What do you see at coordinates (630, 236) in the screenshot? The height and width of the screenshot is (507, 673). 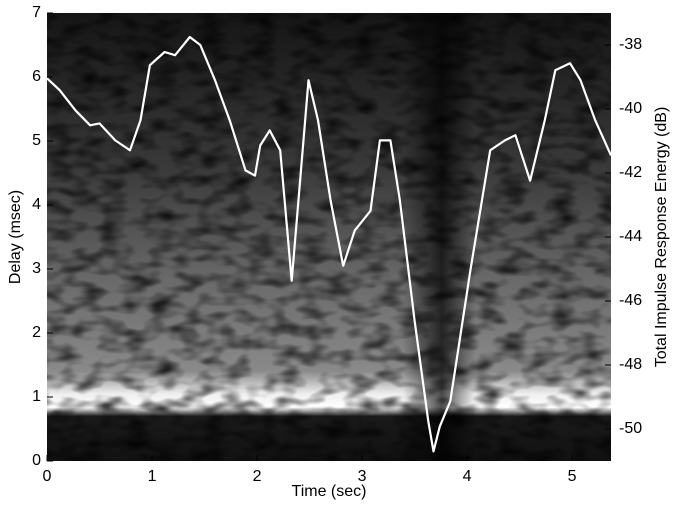 I see `y2-tick-label: -44` at bounding box center [630, 236].